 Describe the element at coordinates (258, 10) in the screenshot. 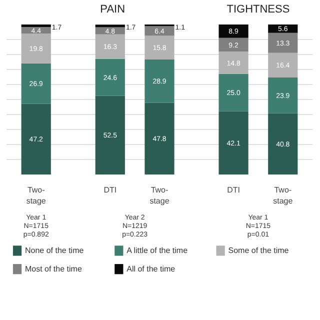

I see `text: TIGHTNESS` at that location.